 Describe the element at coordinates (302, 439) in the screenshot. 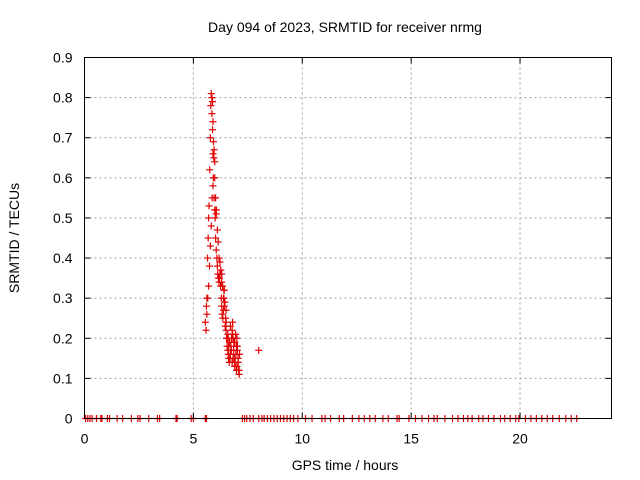

I see `x-tick-label: 10` at that location.